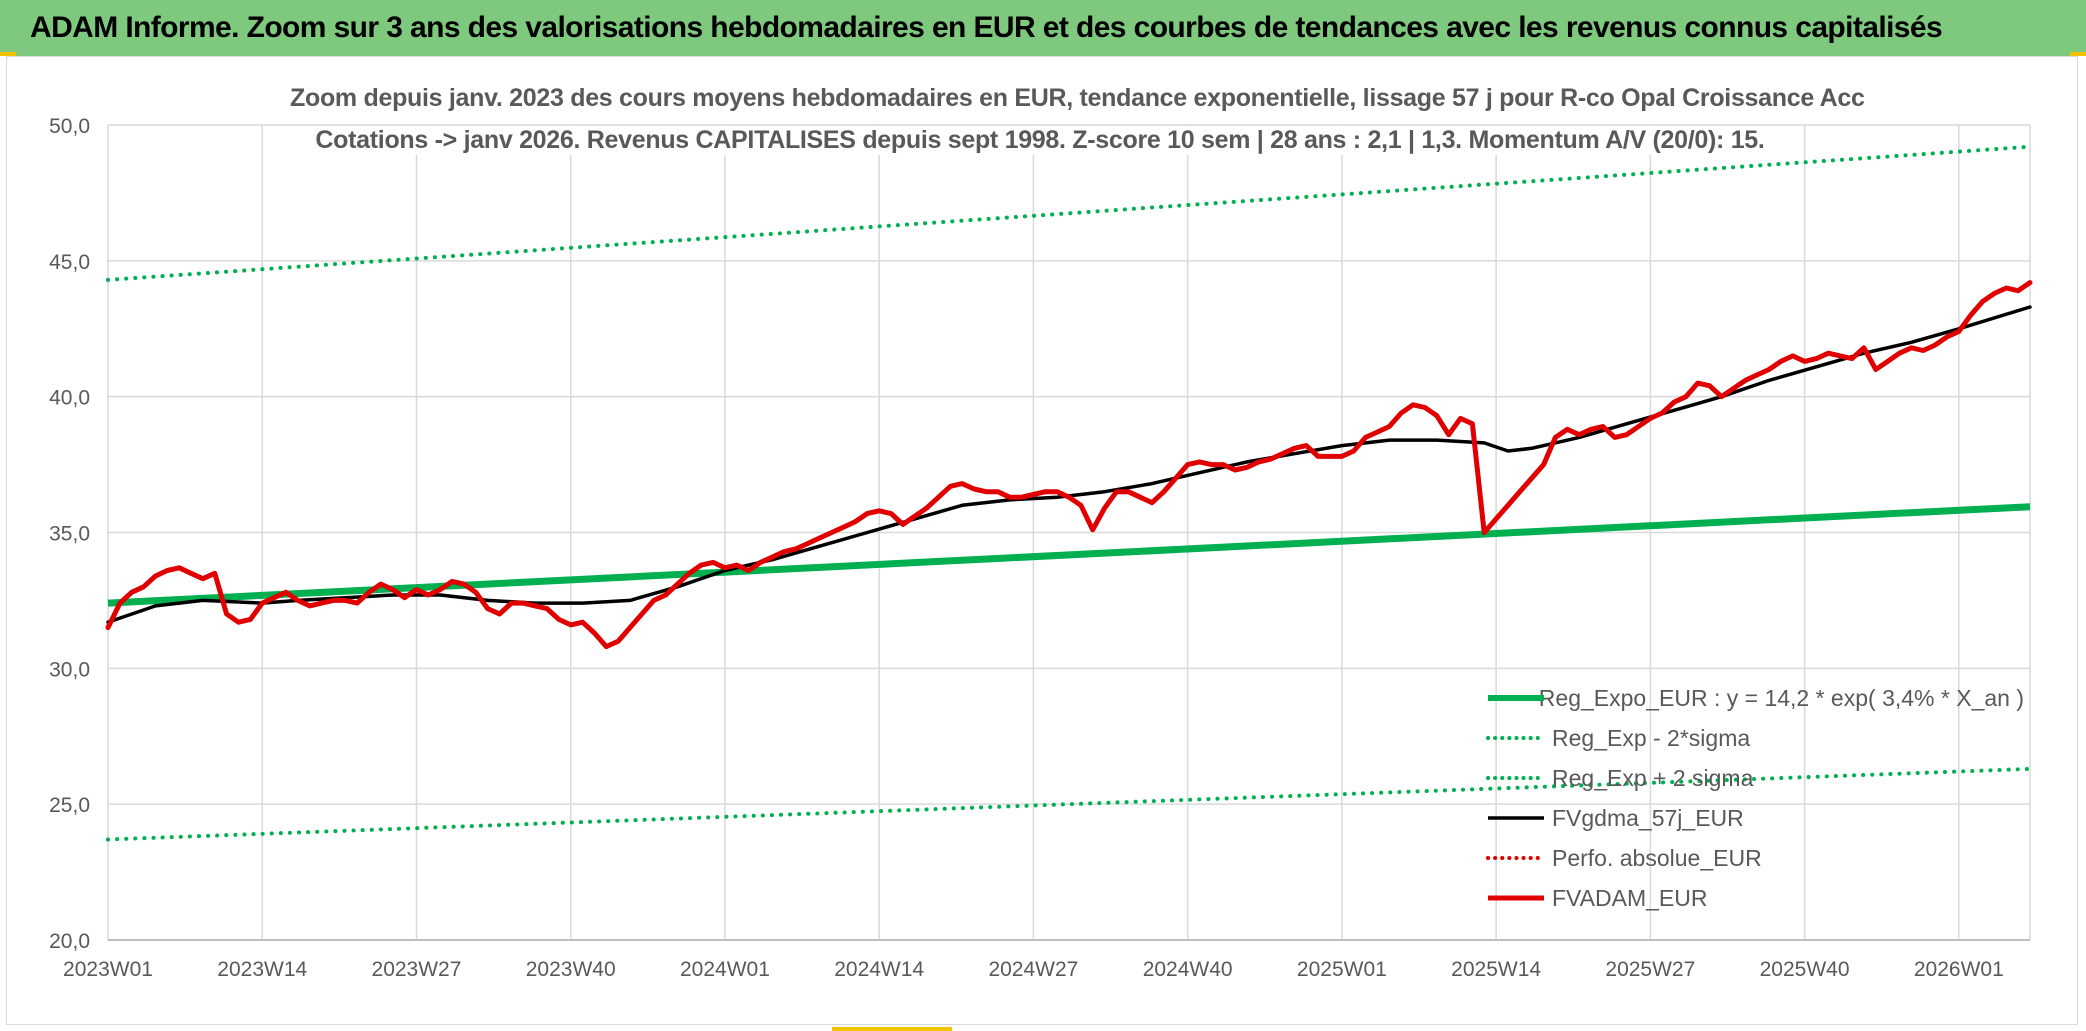 This screenshot has height=1031, width=2086. I want to click on x-tick-label: 2025W01, so click(1342, 969).